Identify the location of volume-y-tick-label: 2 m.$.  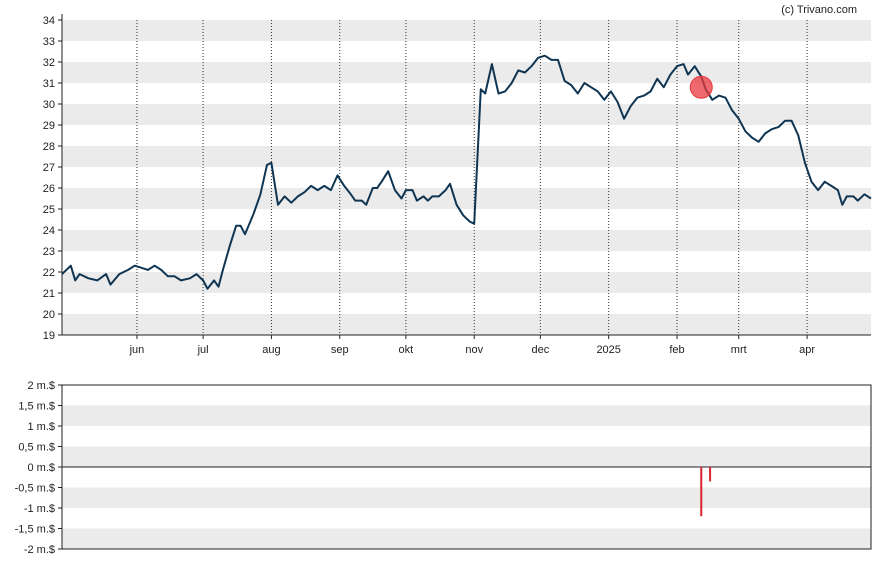
(41, 386).